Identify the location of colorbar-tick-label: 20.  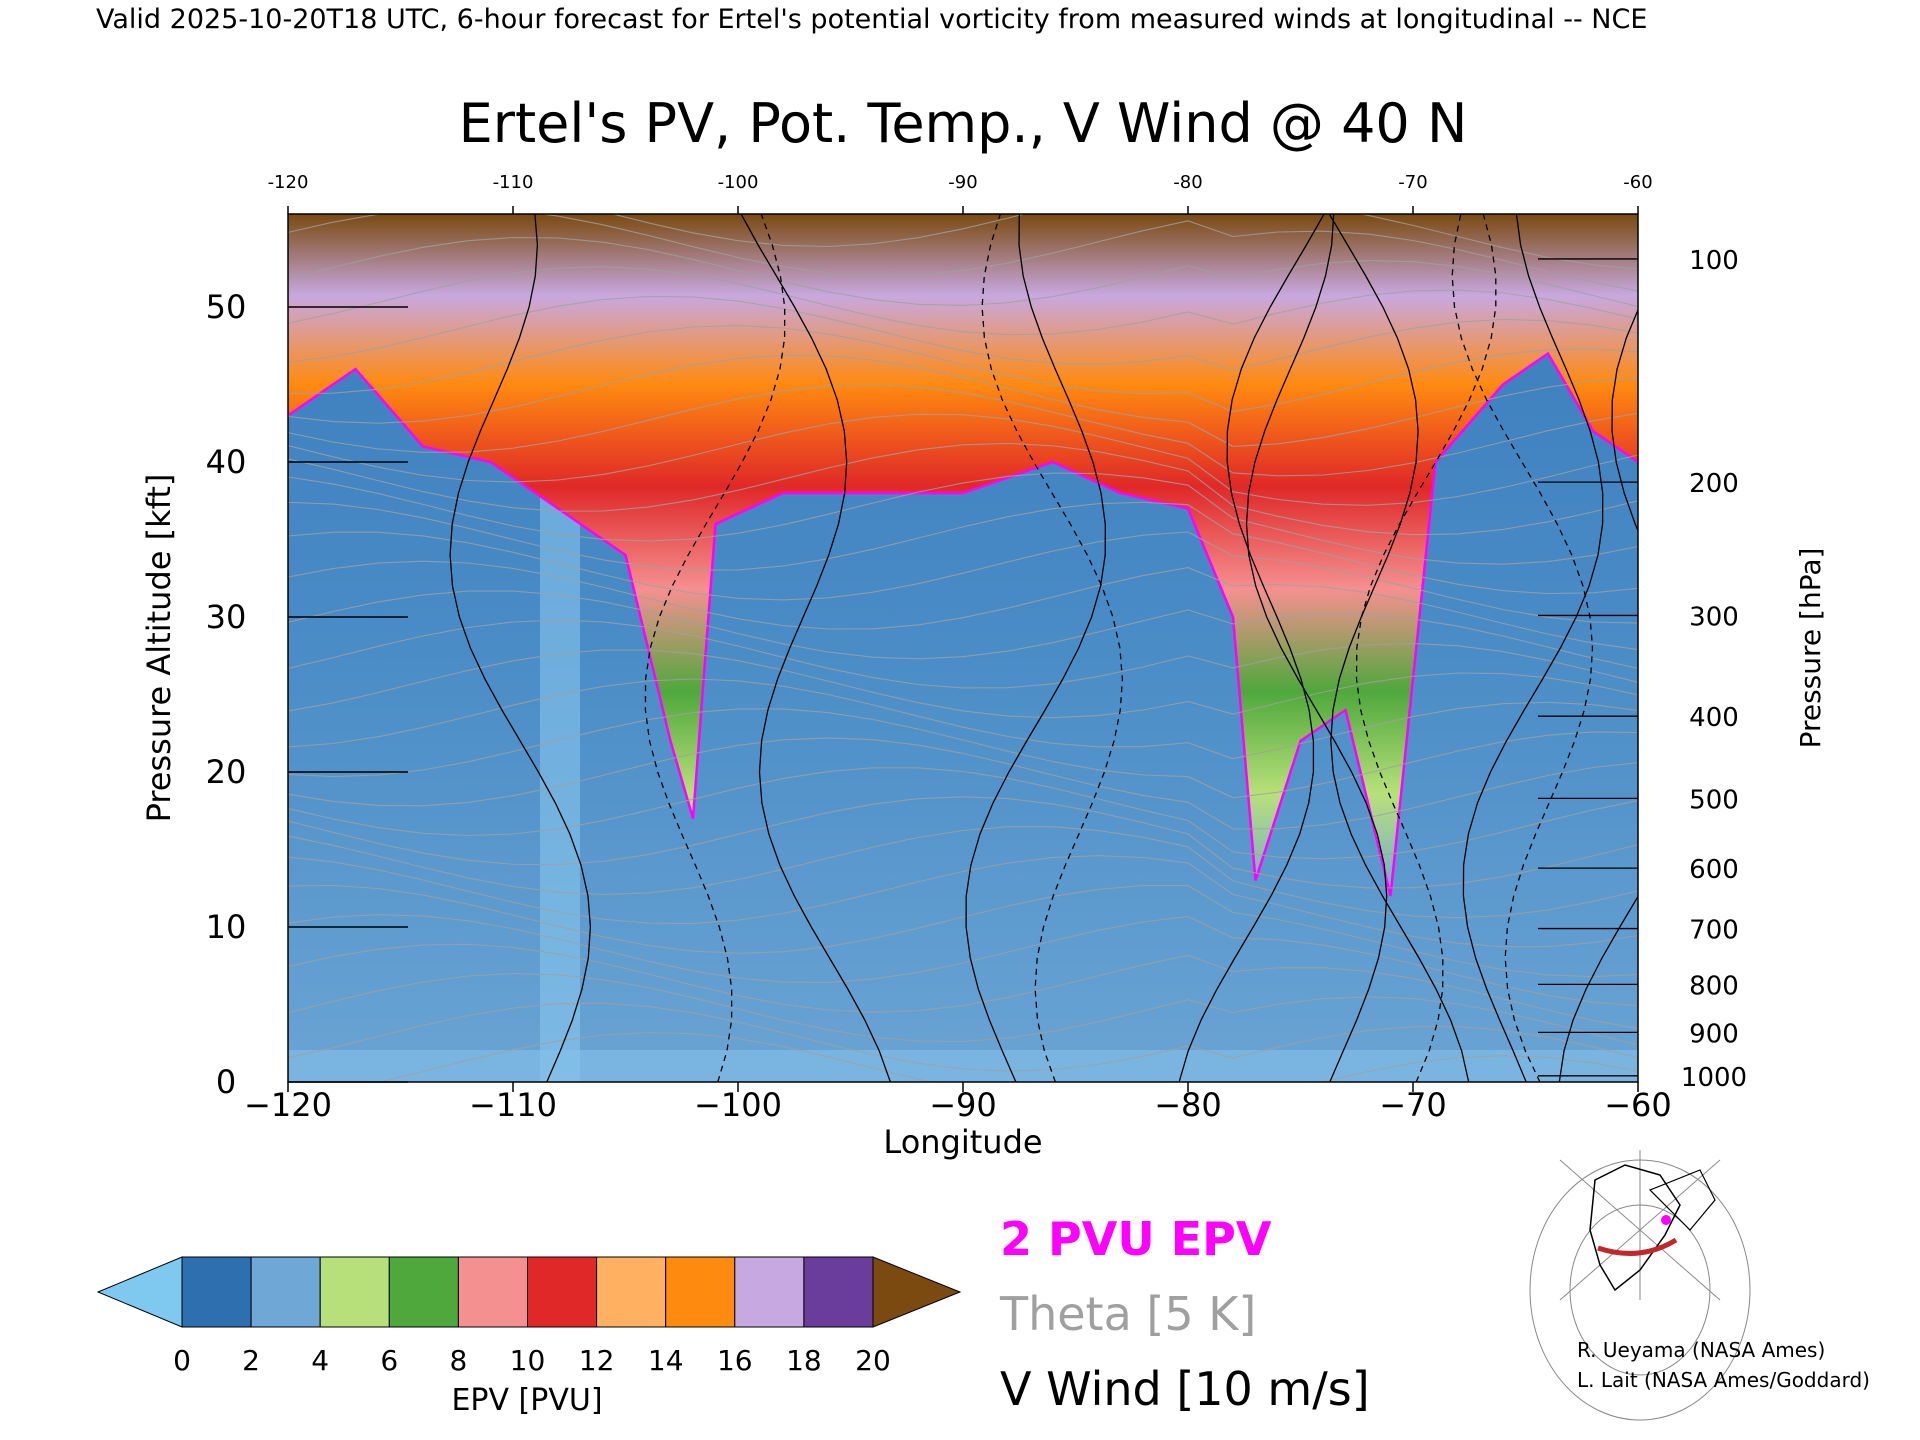
(873, 1360).